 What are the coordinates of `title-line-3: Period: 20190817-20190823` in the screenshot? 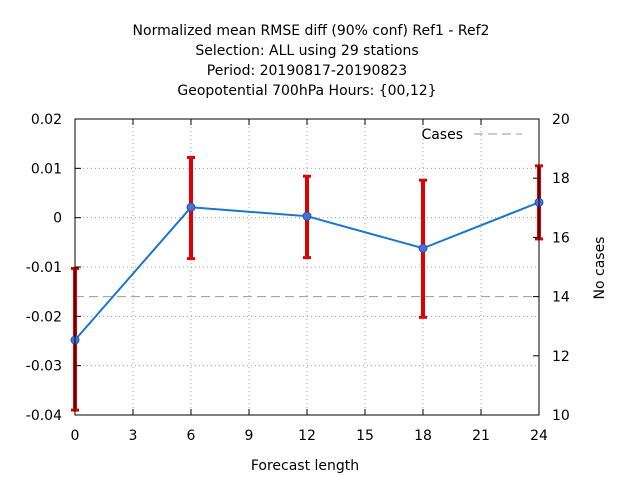 It's located at (307, 71).